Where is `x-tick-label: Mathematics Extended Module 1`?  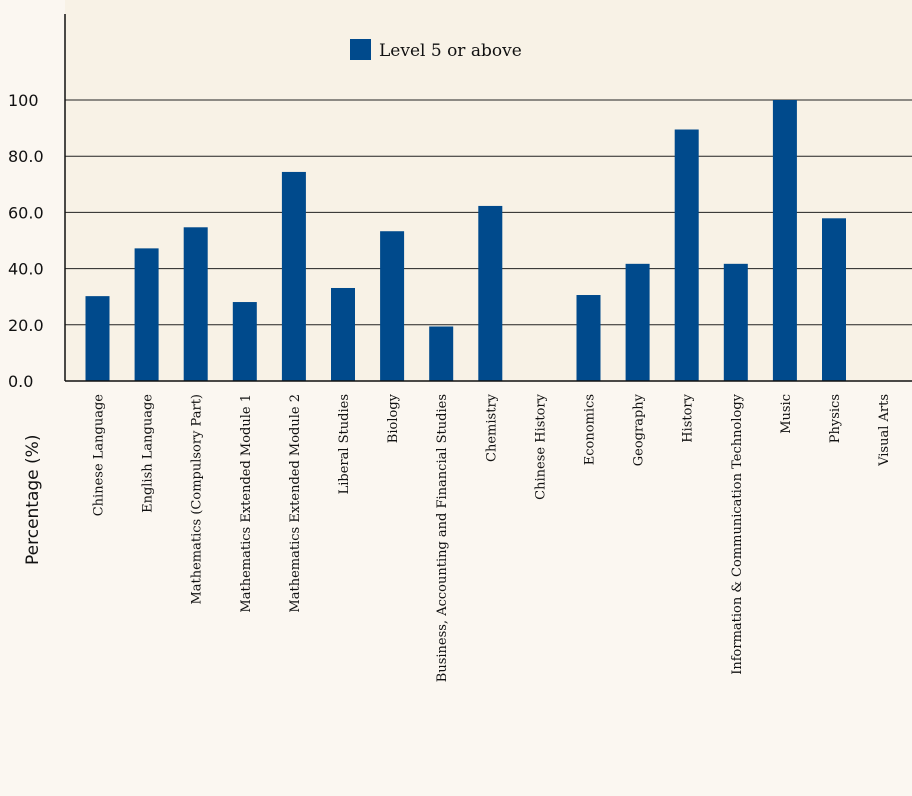 x-tick-label: Mathematics Extended Module 1 is located at coordinates (246, 503).